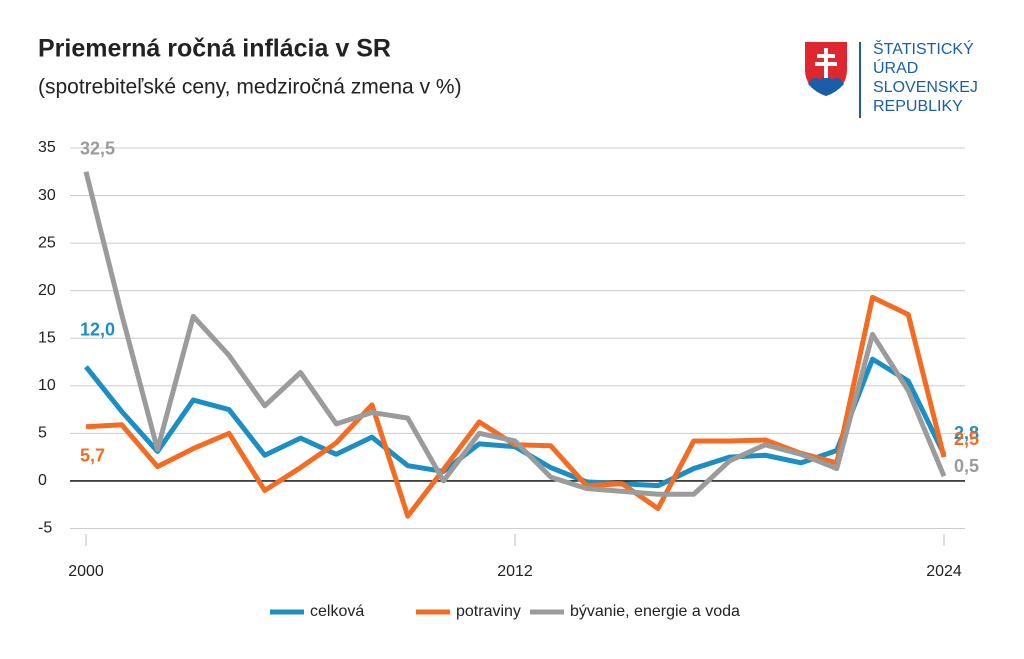 This screenshot has height=659, width=1024. What do you see at coordinates (47, 242) in the screenshot?
I see `y-tick-label: 25` at bounding box center [47, 242].